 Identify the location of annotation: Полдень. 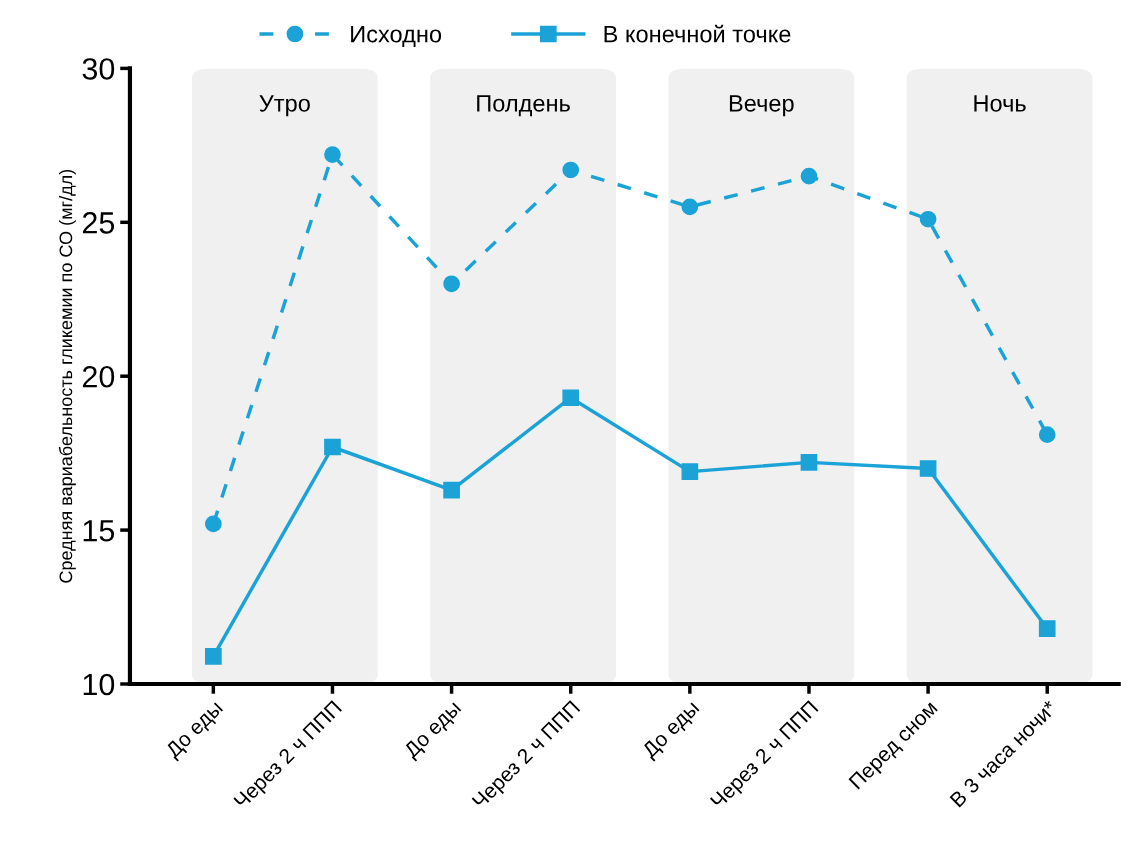
(523, 106).